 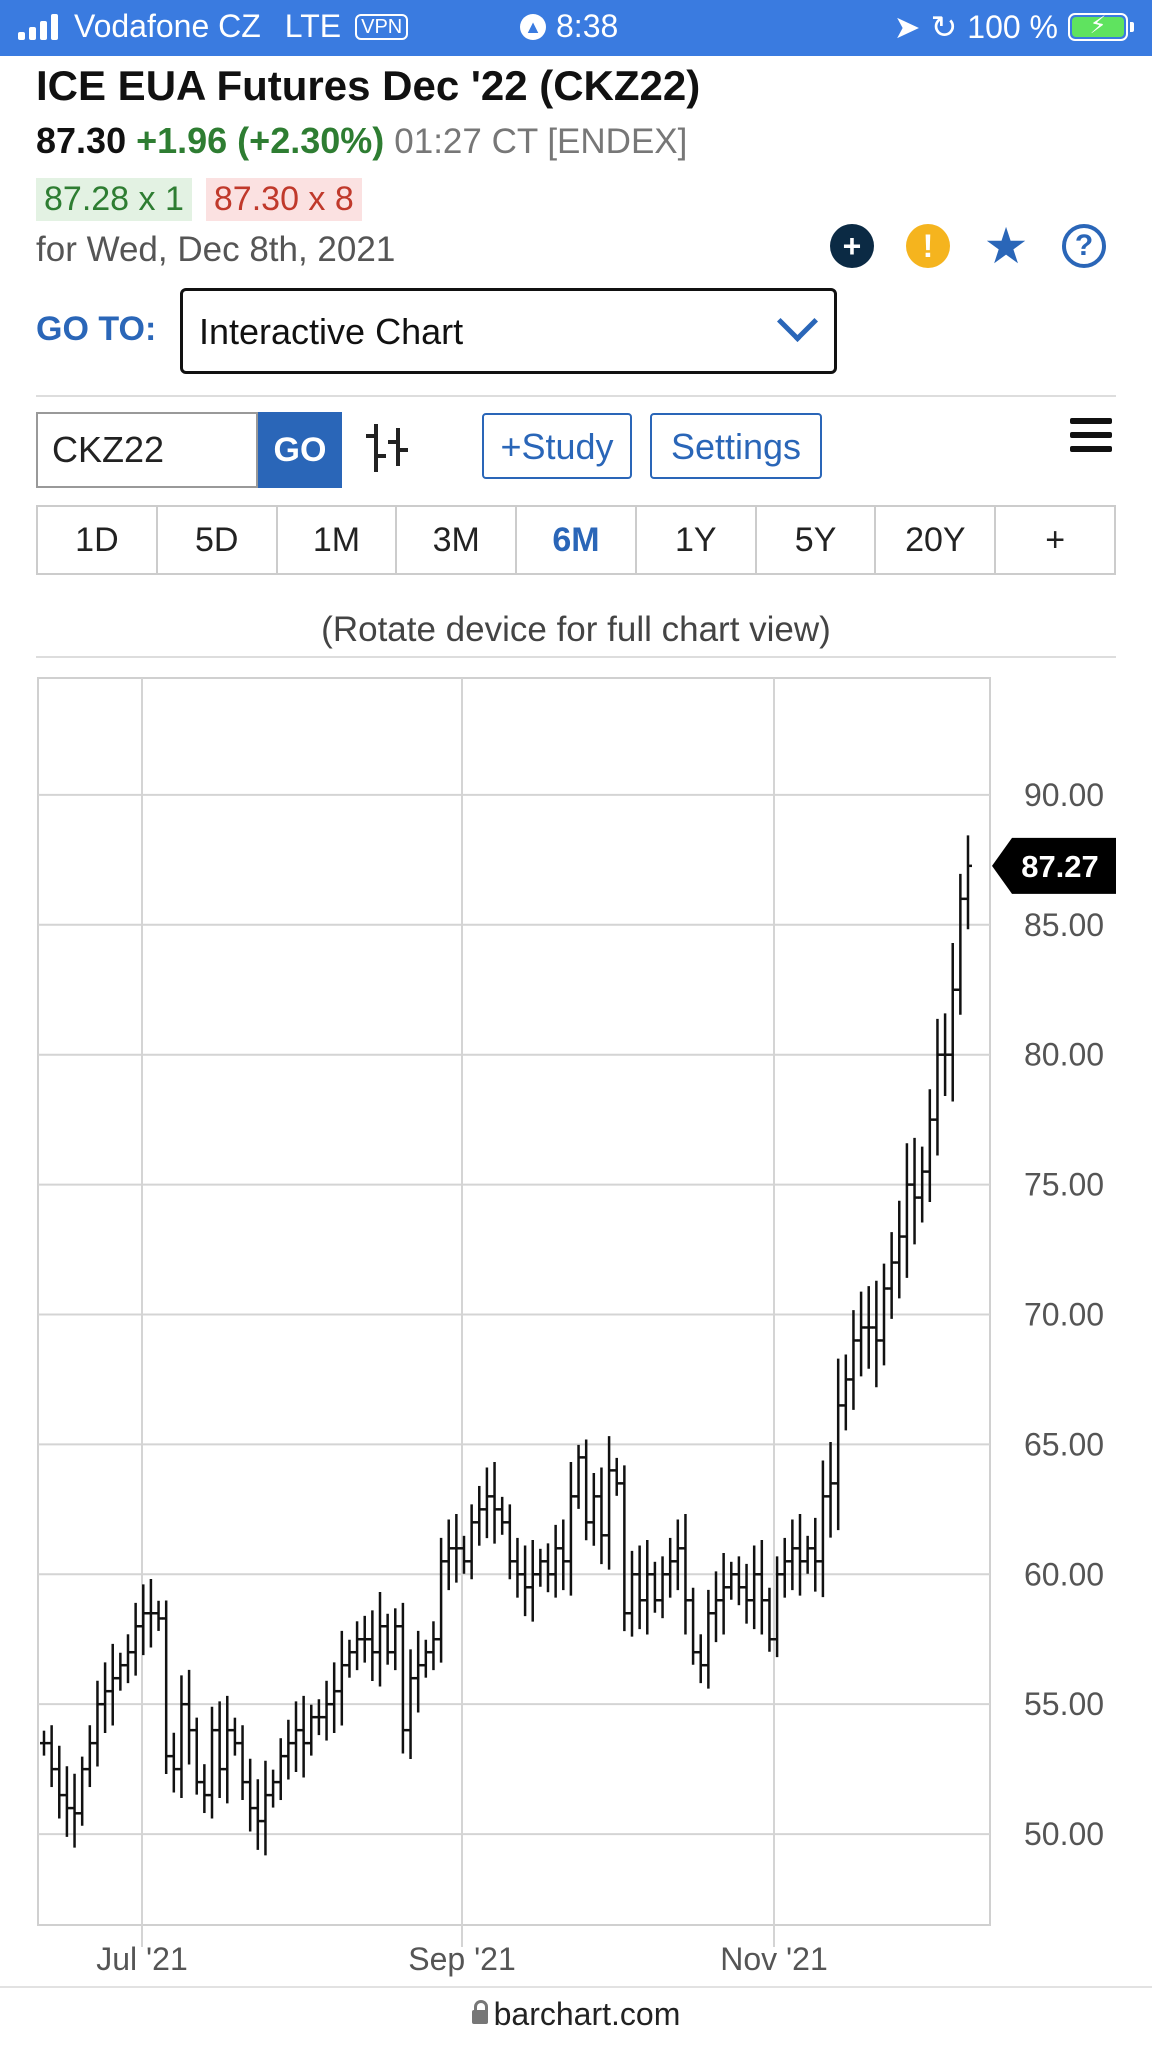 I want to click on help-icon: ?, so click(x=1084, y=246).